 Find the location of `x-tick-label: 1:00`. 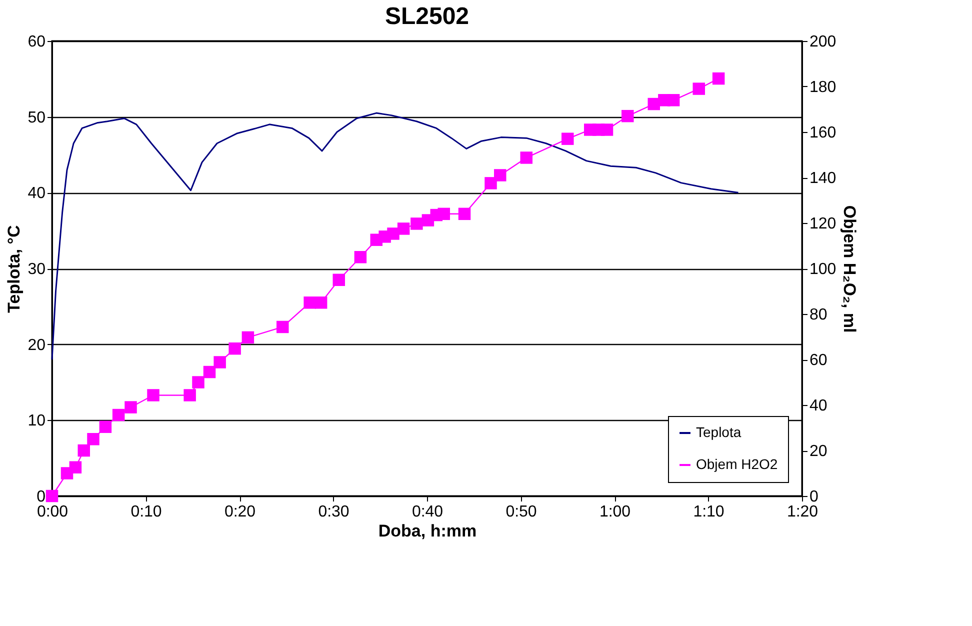

x-tick-label: 1:00 is located at coordinates (615, 512).